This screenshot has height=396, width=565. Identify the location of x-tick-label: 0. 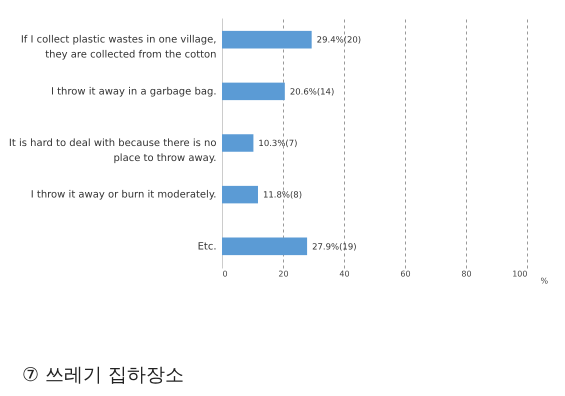
(225, 274).